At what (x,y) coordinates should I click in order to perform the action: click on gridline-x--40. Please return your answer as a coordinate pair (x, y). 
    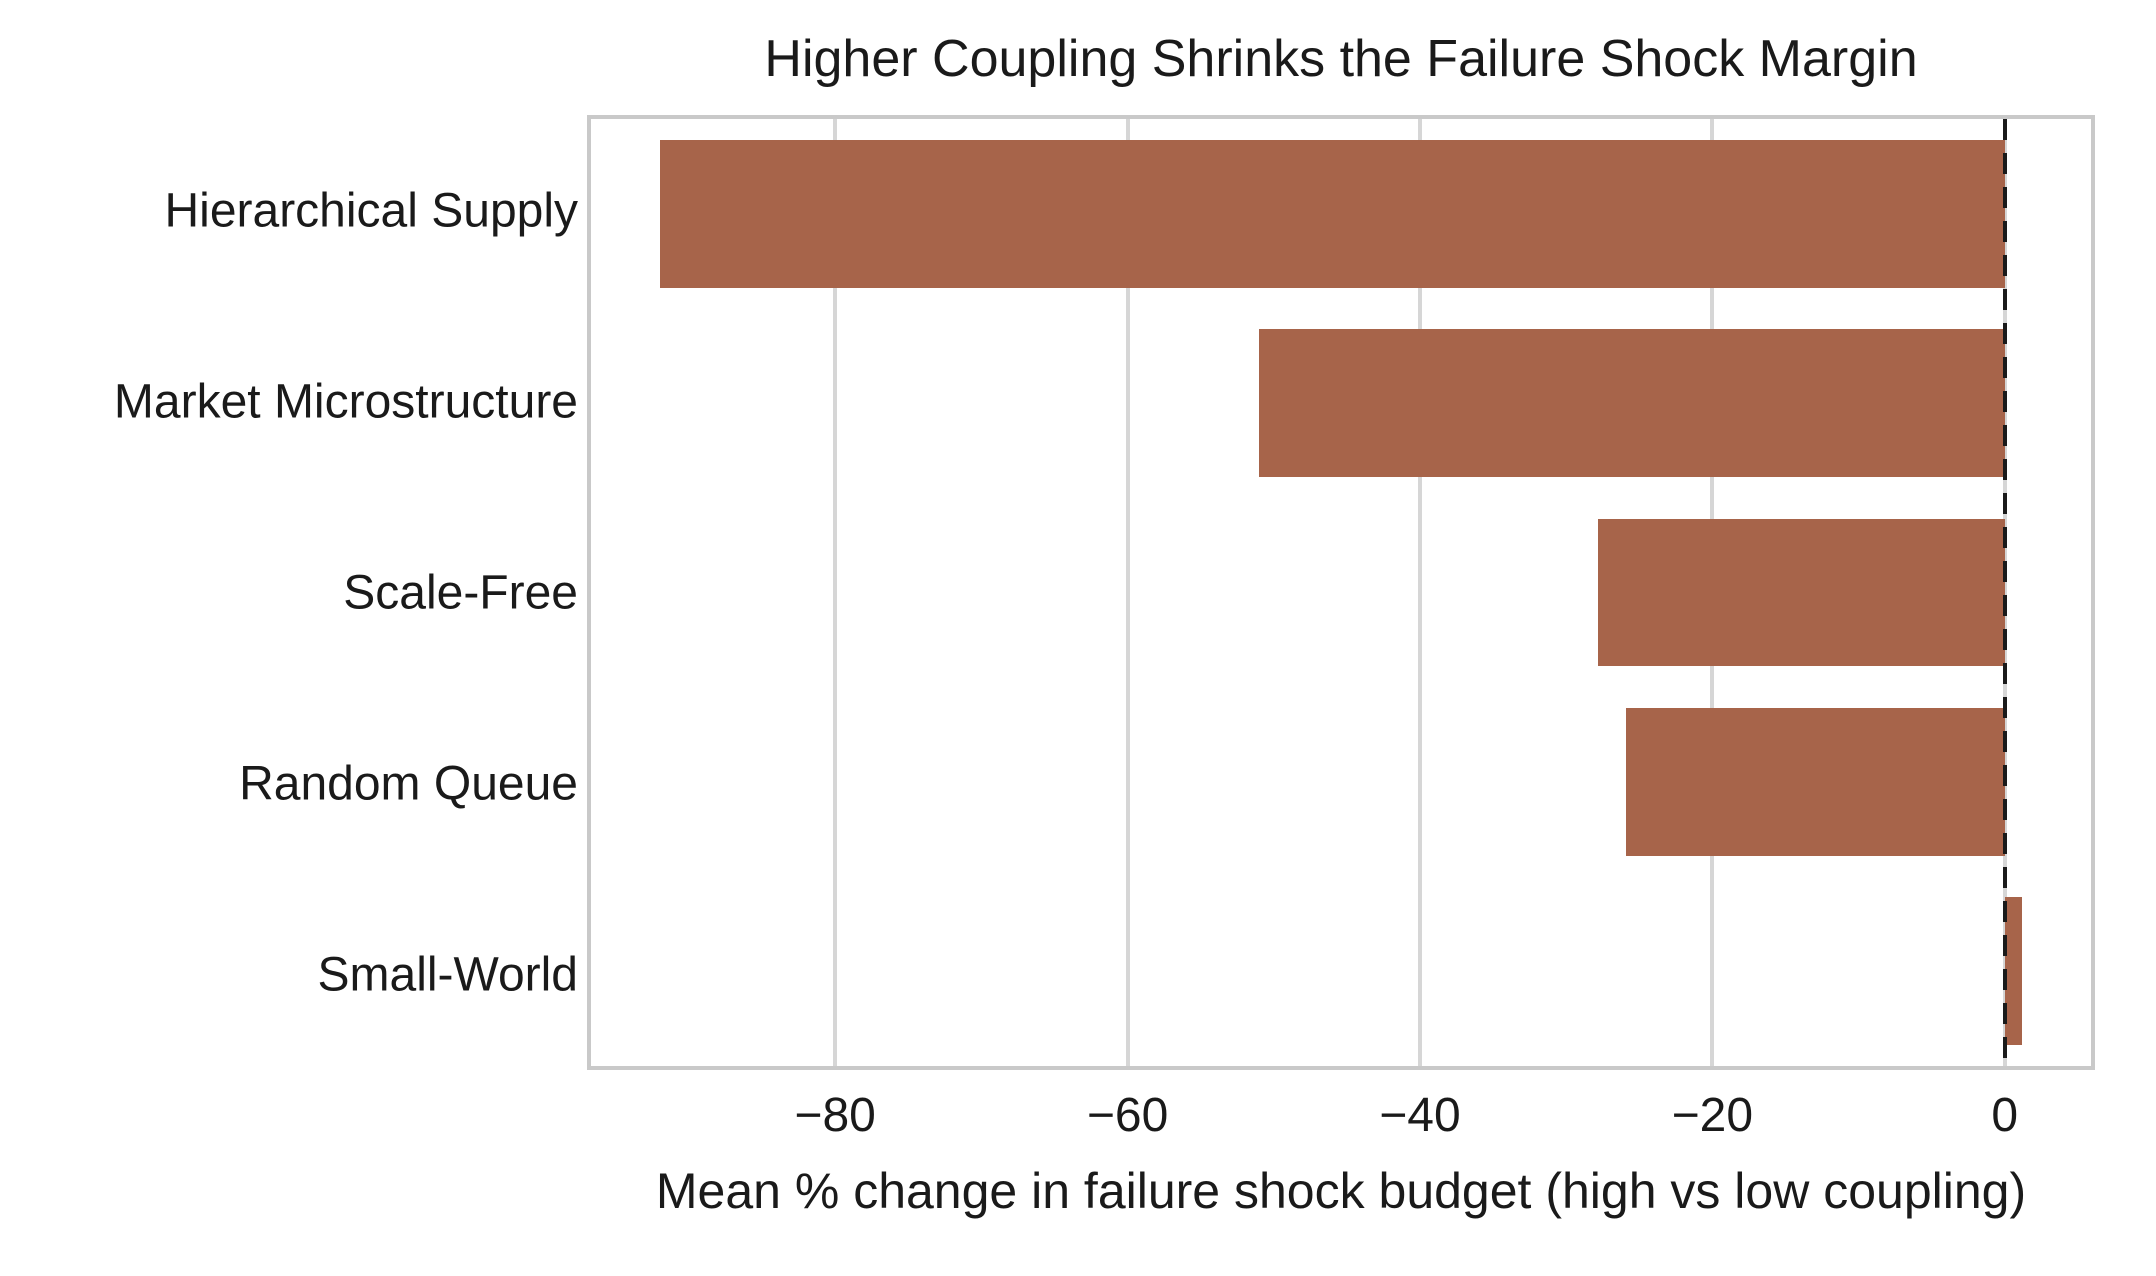
    Looking at the image, I should click on (1419, 592).